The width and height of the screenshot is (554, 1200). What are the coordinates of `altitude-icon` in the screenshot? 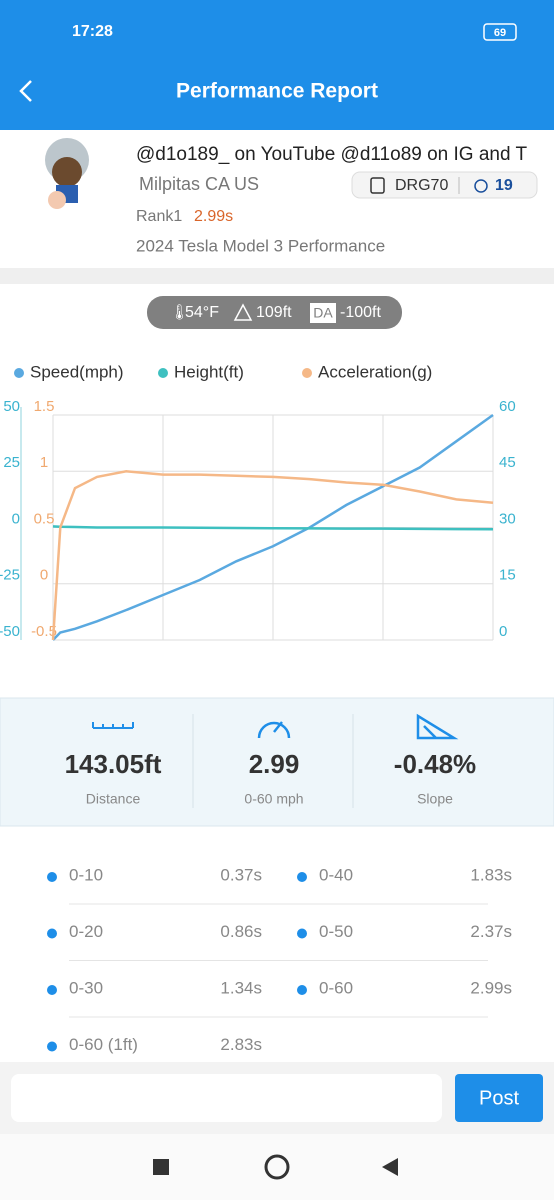 It's located at (243, 312).